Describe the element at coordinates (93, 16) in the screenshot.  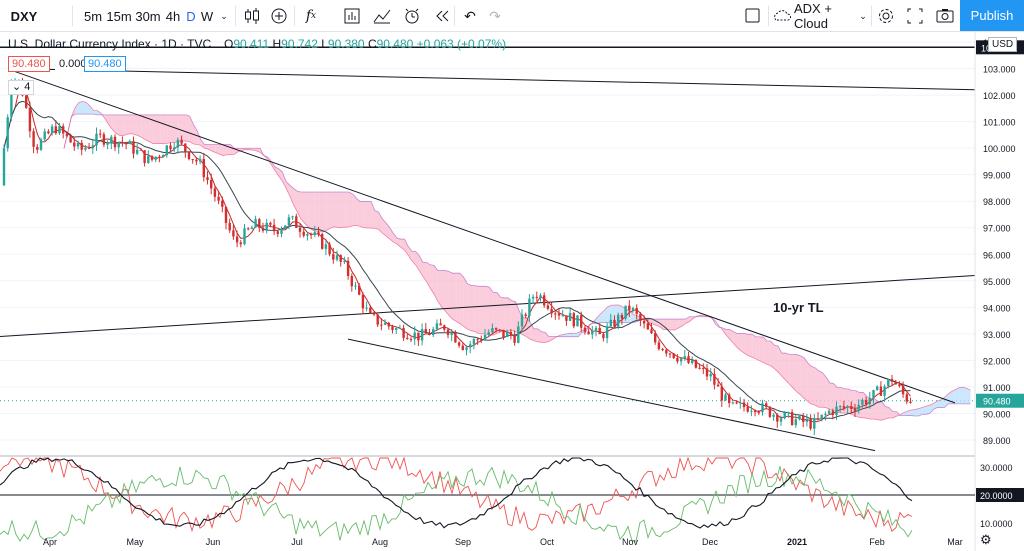
I see `interval-5m: 5m` at that location.